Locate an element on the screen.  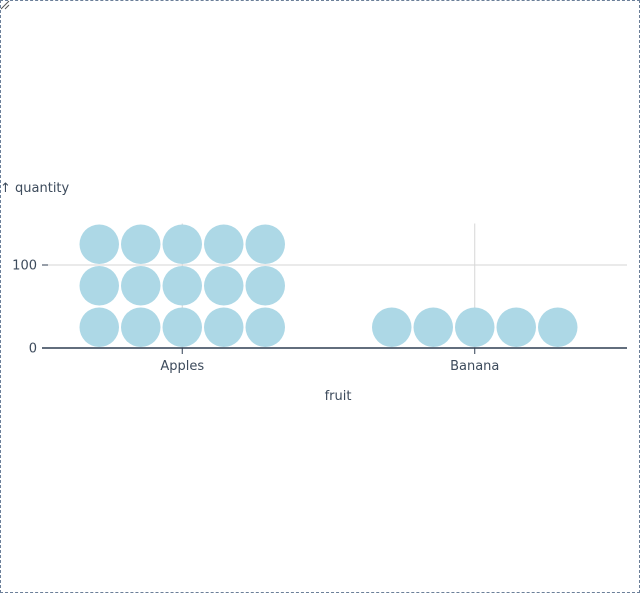
y-axis-label: ↑ quantity is located at coordinates (35, 188).